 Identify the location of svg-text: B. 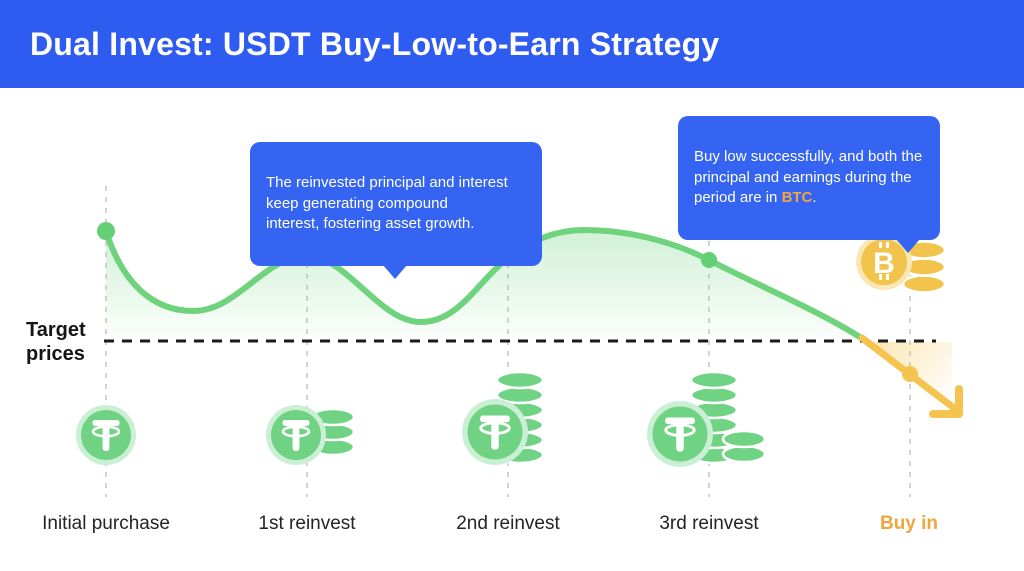
(884, 263).